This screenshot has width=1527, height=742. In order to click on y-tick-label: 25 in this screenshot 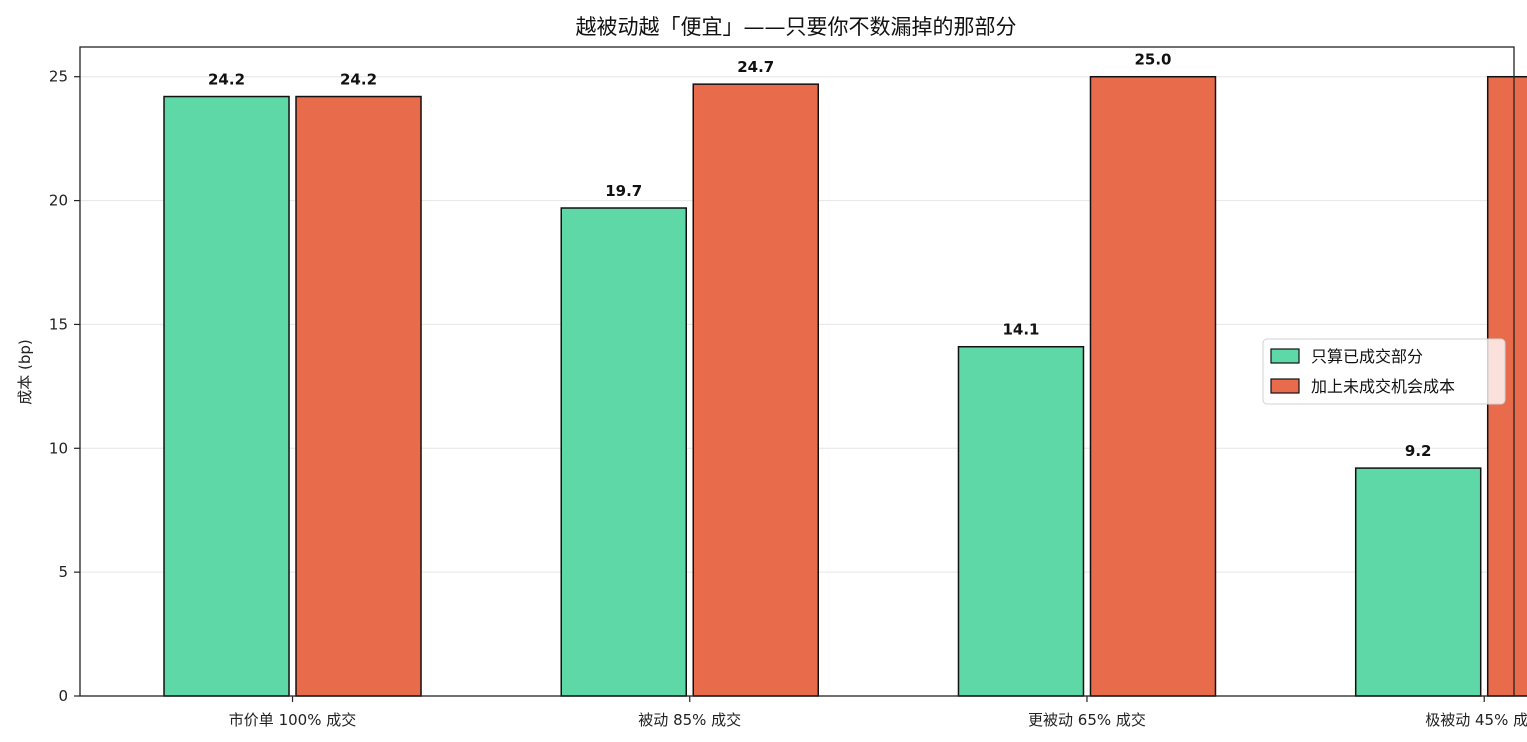, I will do `click(58, 77)`.